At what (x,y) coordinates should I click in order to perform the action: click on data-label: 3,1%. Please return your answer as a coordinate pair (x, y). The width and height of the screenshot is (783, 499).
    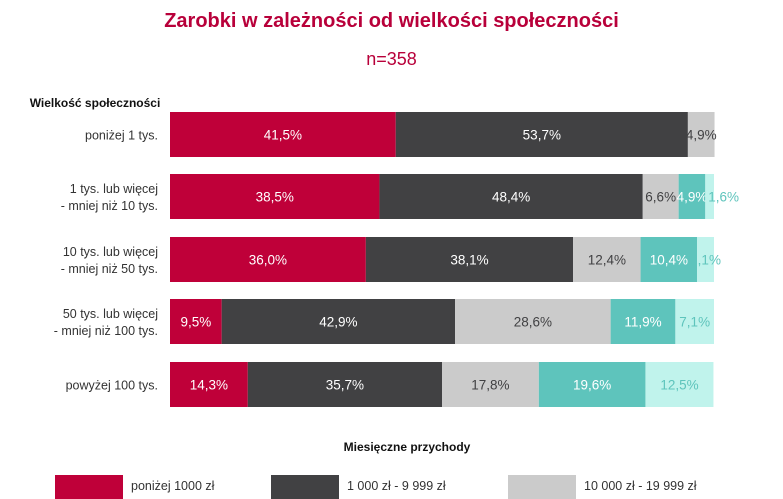
    Looking at the image, I should click on (705, 260).